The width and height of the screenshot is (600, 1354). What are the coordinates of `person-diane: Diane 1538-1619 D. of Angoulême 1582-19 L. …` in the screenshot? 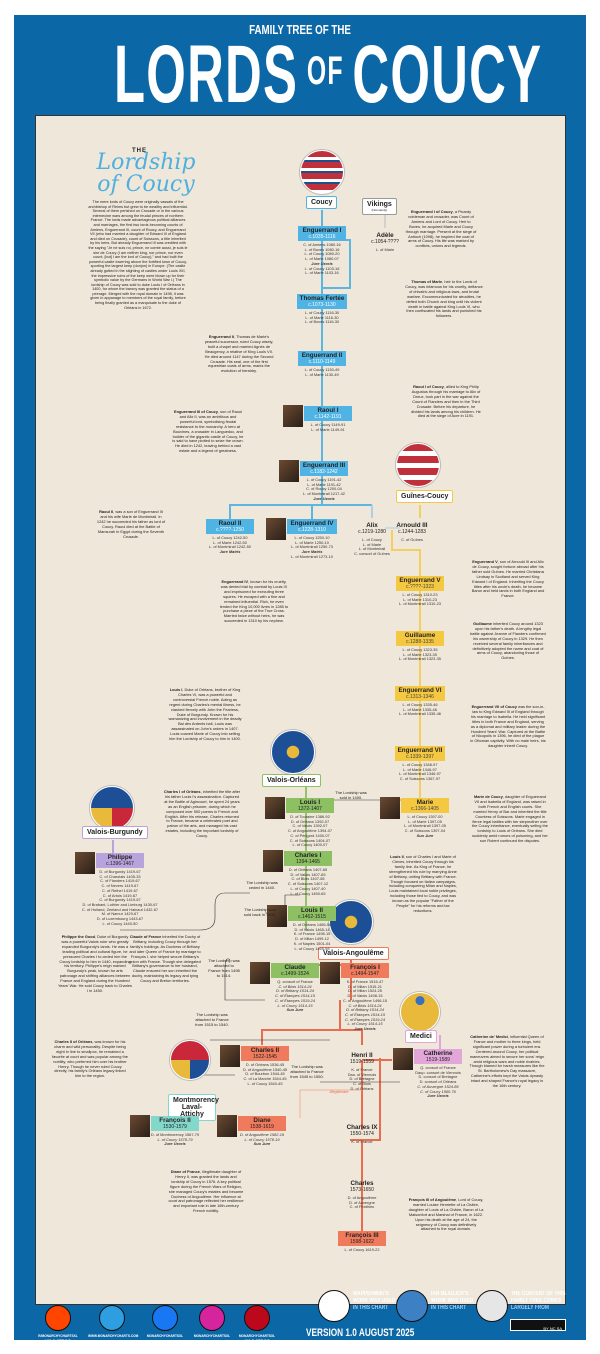 It's located at (262, 1131).